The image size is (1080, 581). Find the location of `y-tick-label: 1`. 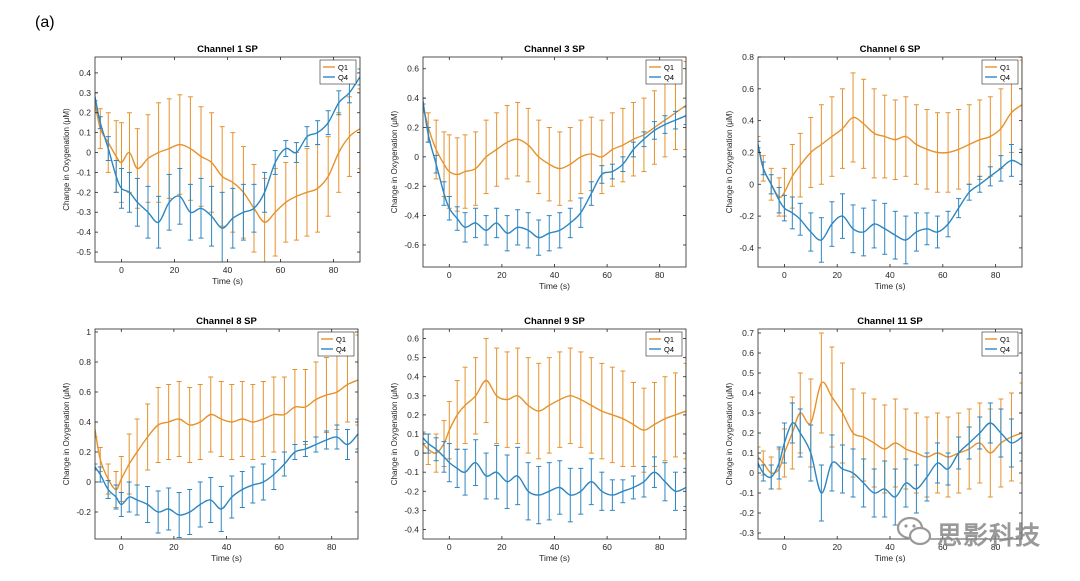

y-tick-label: 1 is located at coordinates (88, 332).